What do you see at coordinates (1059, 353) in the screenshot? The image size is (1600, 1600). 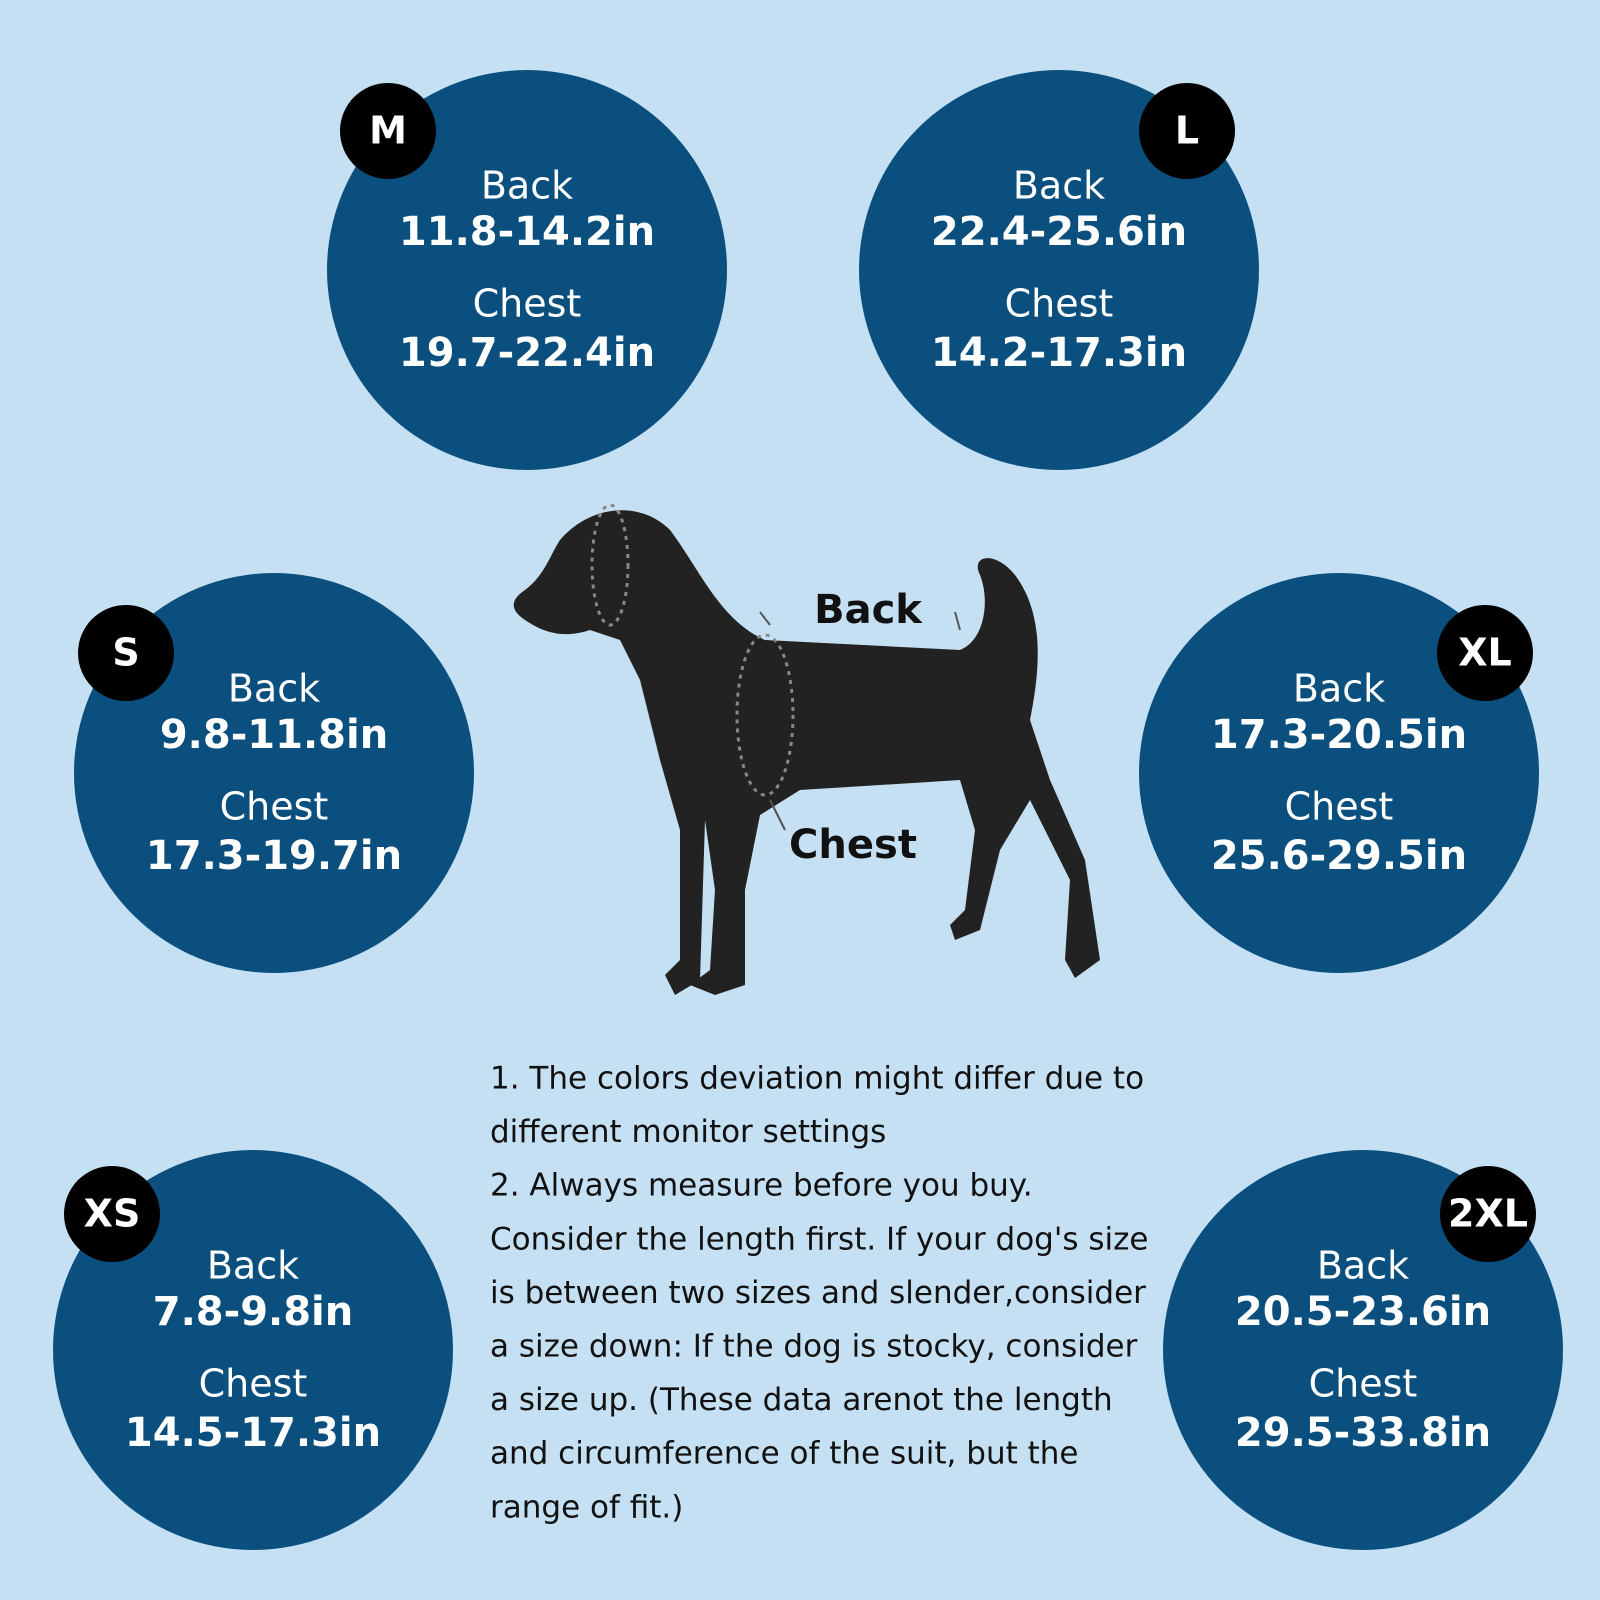 I see `chest-value: 14.2-17.3in` at bounding box center [1059, 353].